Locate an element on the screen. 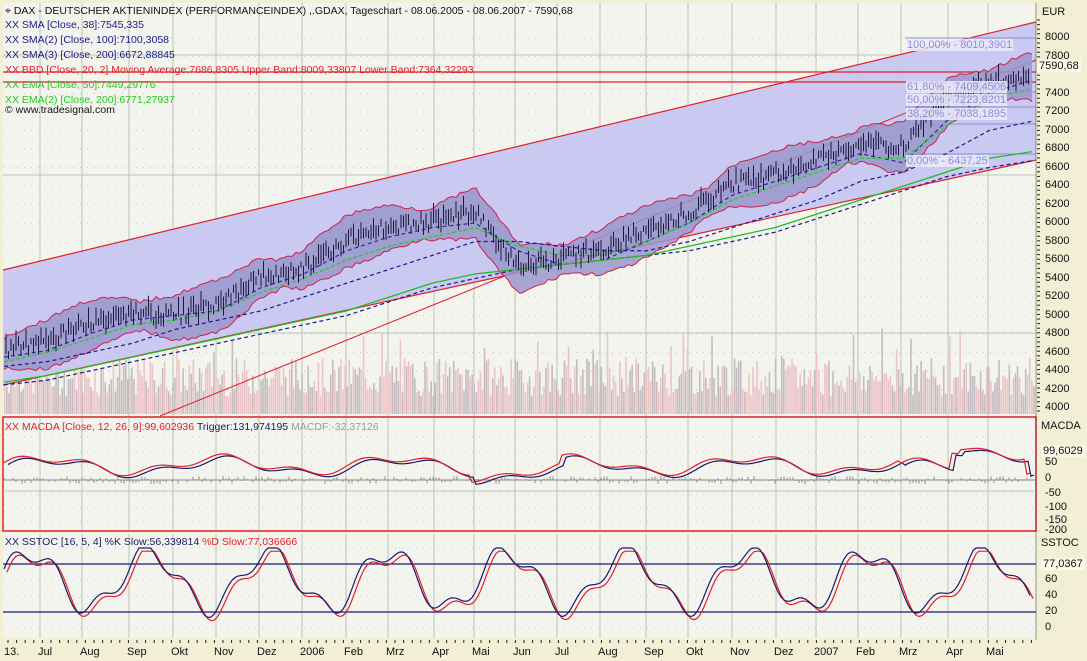 This screenshot has width=1087, height=661. macd-axis-tick: 50 is located at coordinates (1051, 462).